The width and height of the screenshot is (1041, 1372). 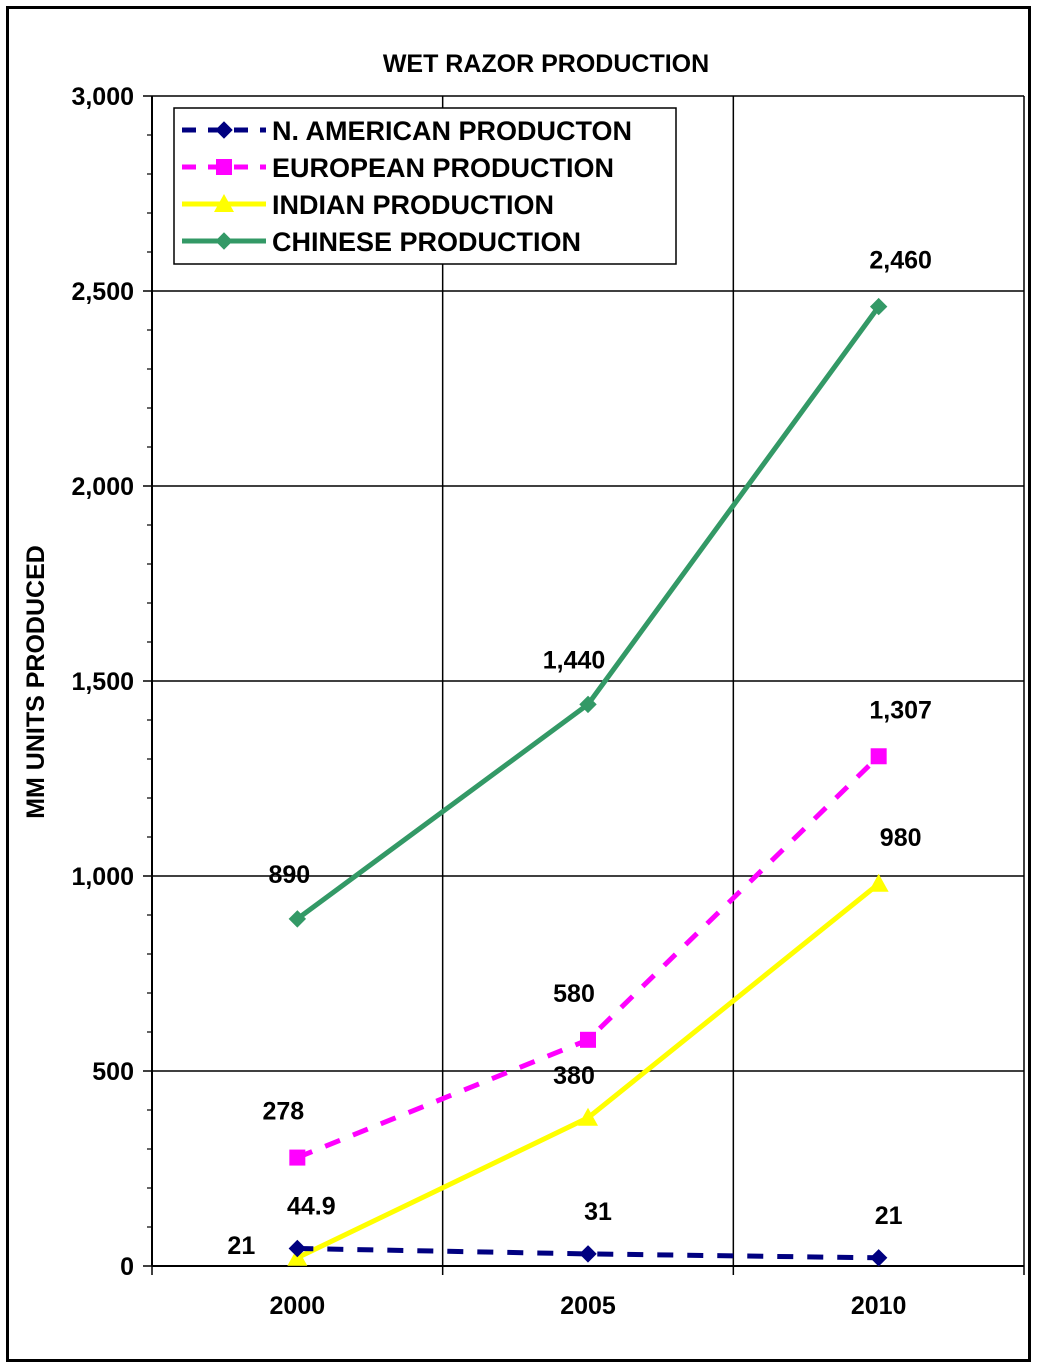 I want to click on legend-entry: CHINESE PRODUCTION, so click(x=381, y=242).